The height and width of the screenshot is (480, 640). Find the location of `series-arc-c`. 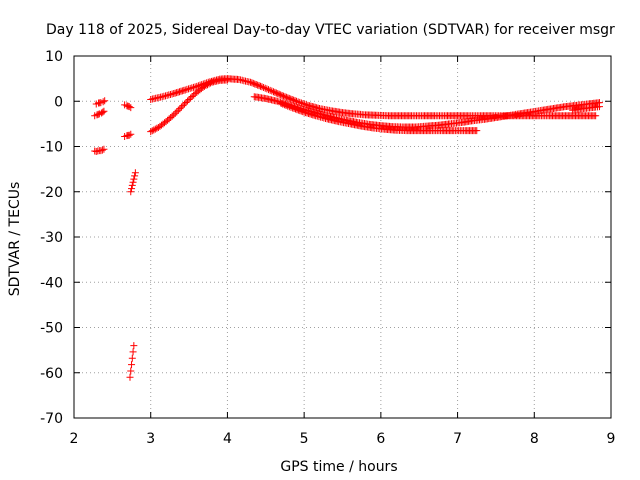

series-arc-c is located at coordinates (100, 102).